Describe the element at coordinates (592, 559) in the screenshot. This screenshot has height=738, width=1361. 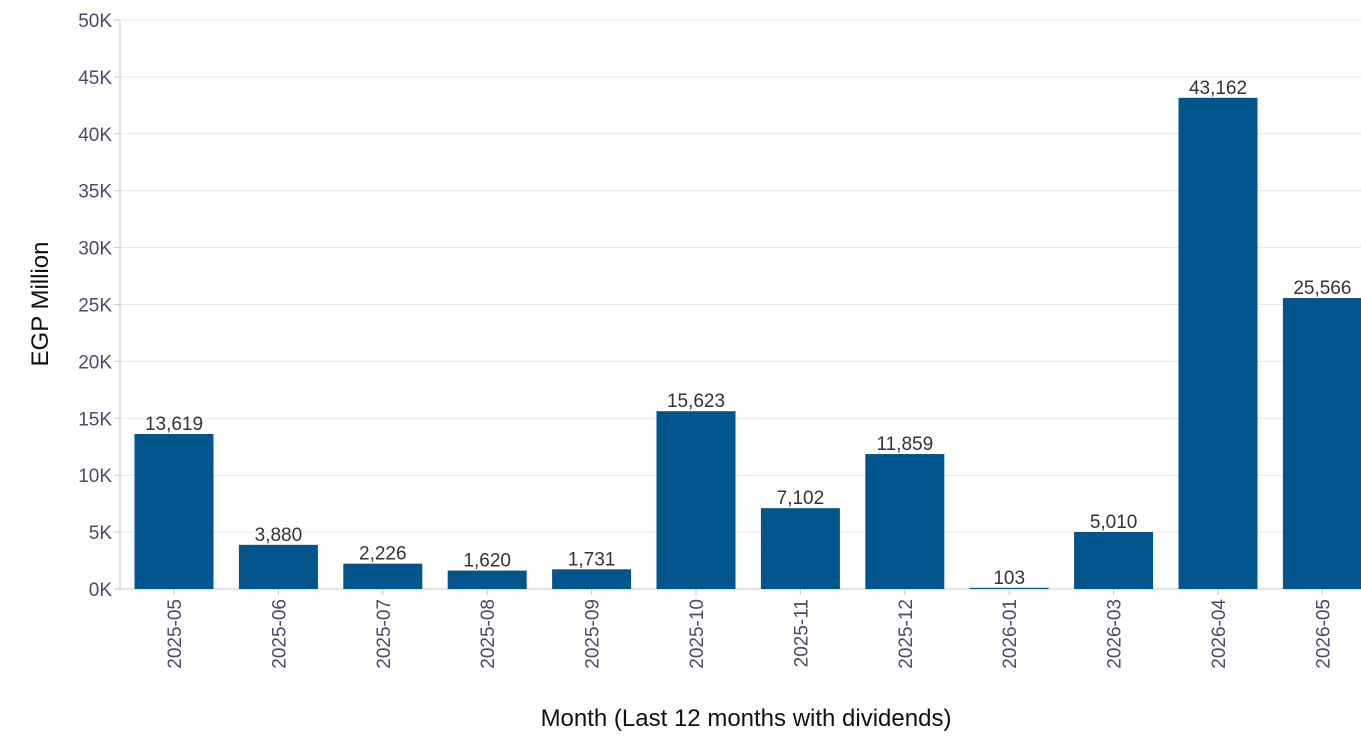
I see `bar-value-label: 1,731` at that location.